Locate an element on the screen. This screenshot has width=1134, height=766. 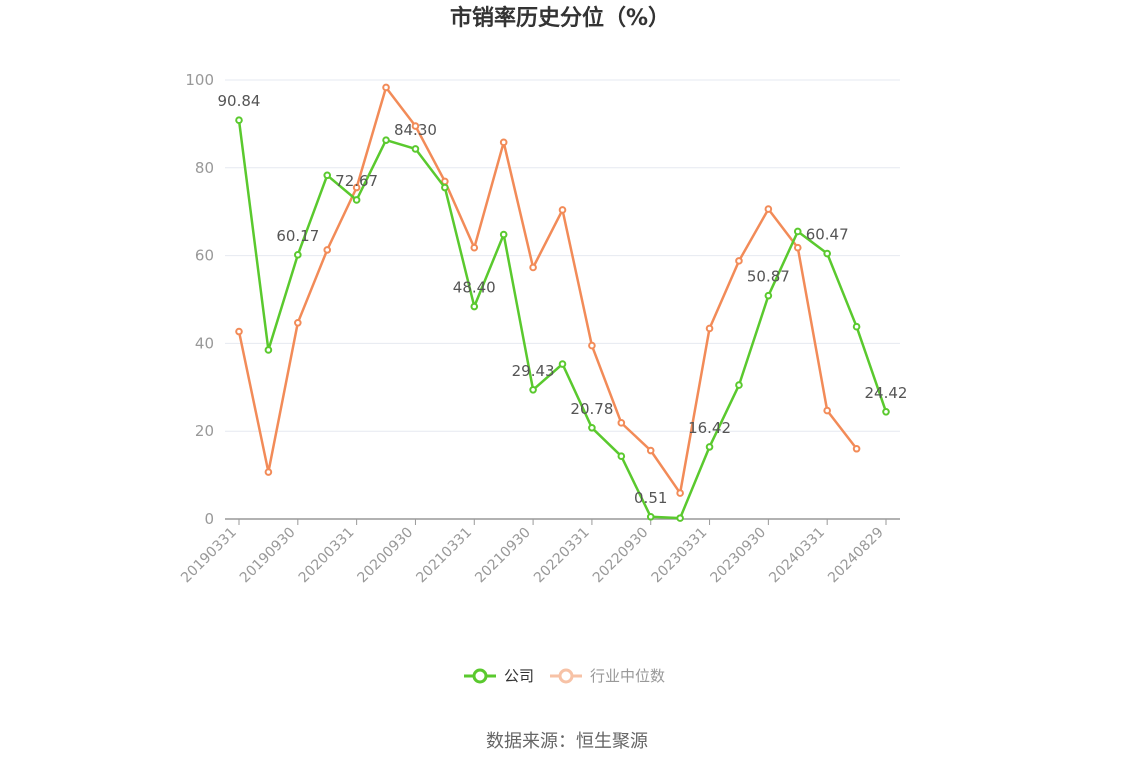
y-tick-label: 40 is located at coordinates (204, 343).